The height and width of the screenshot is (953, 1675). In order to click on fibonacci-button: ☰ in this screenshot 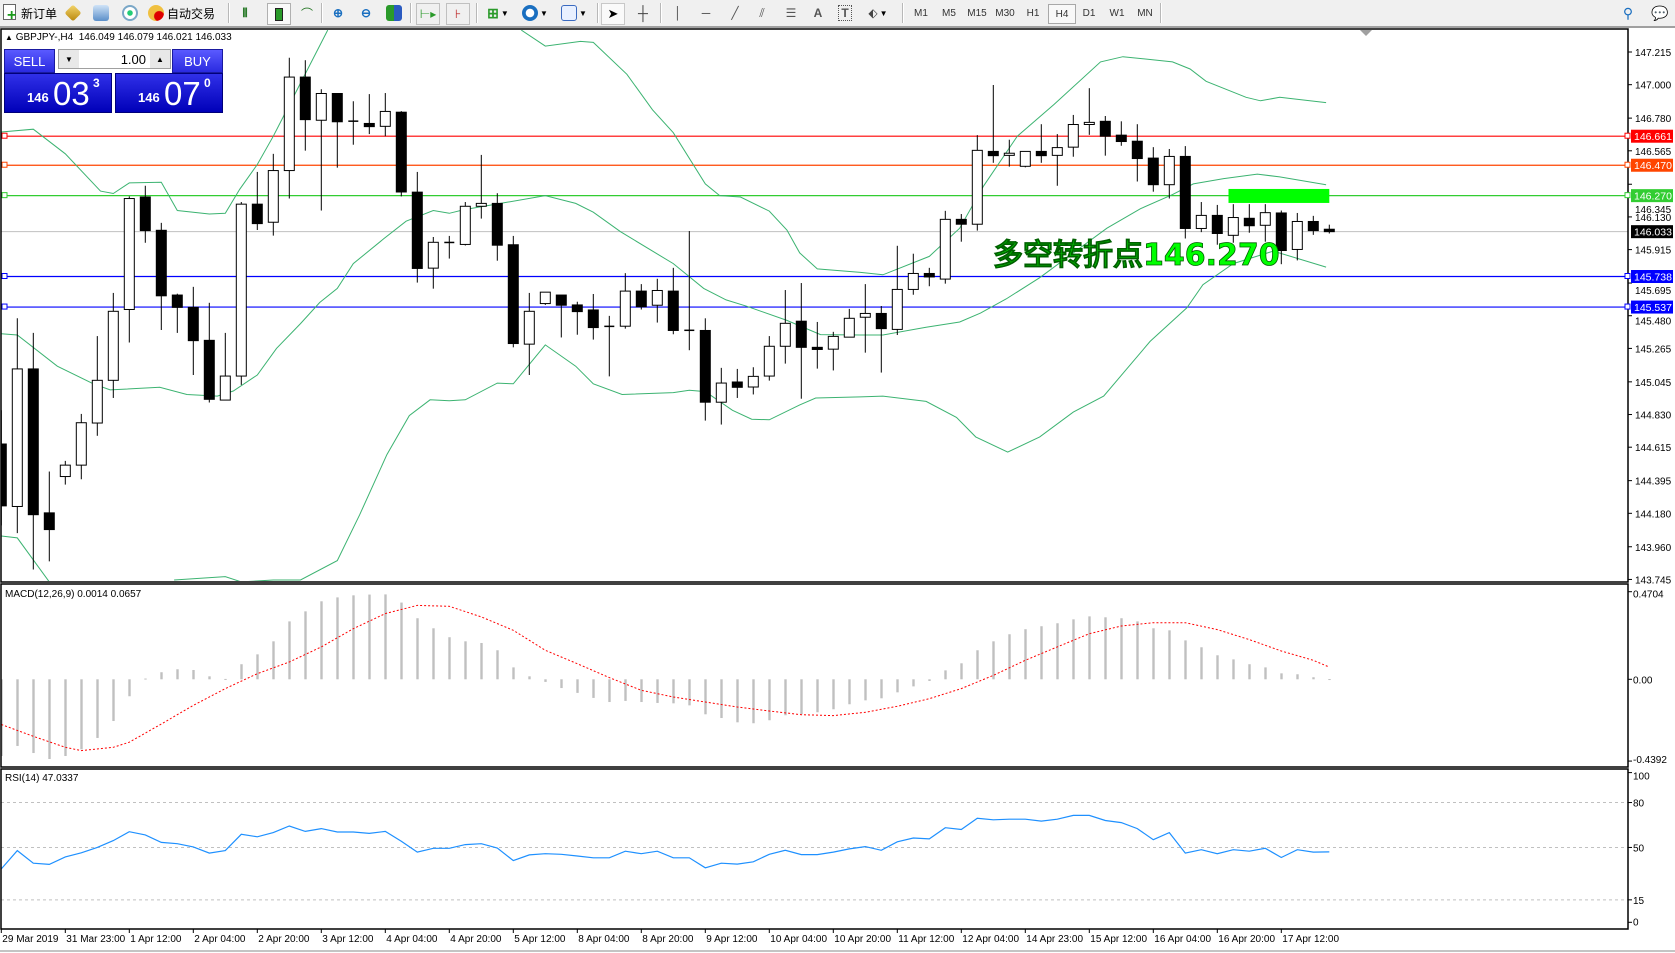, I will do `click(791, 13)`.